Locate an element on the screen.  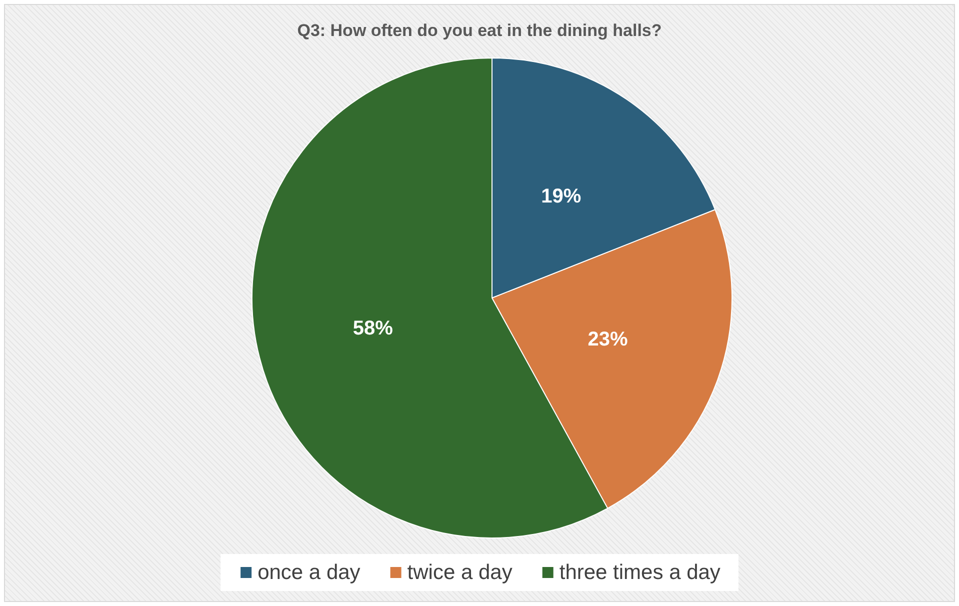
legend-label: three times a day is located at coordinates (640, 572).